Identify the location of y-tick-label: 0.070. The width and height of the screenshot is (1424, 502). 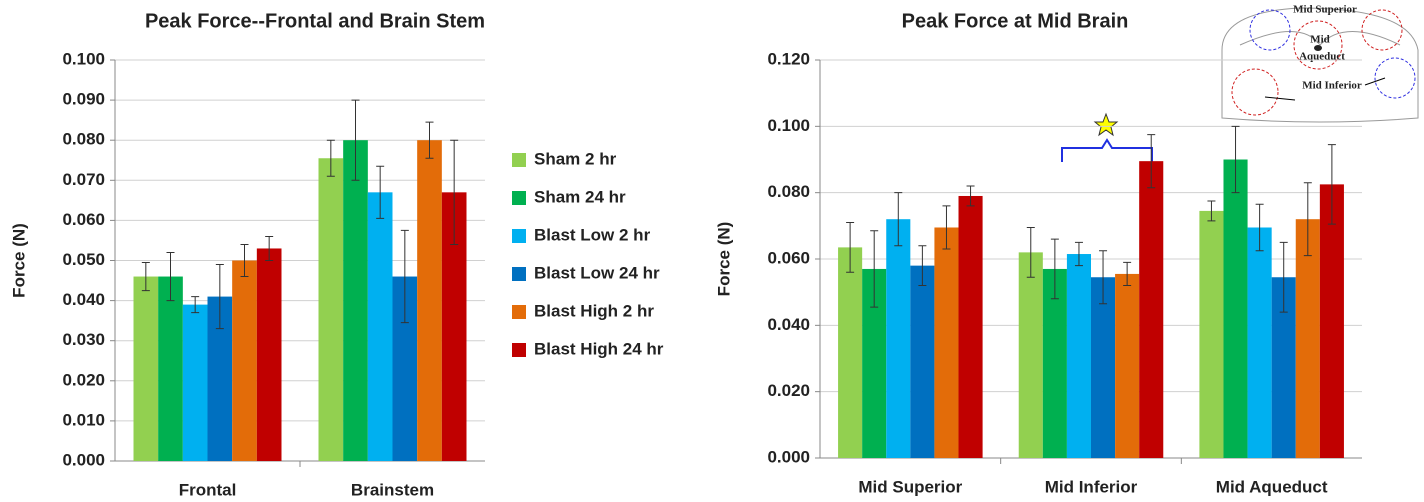
(83, 179).